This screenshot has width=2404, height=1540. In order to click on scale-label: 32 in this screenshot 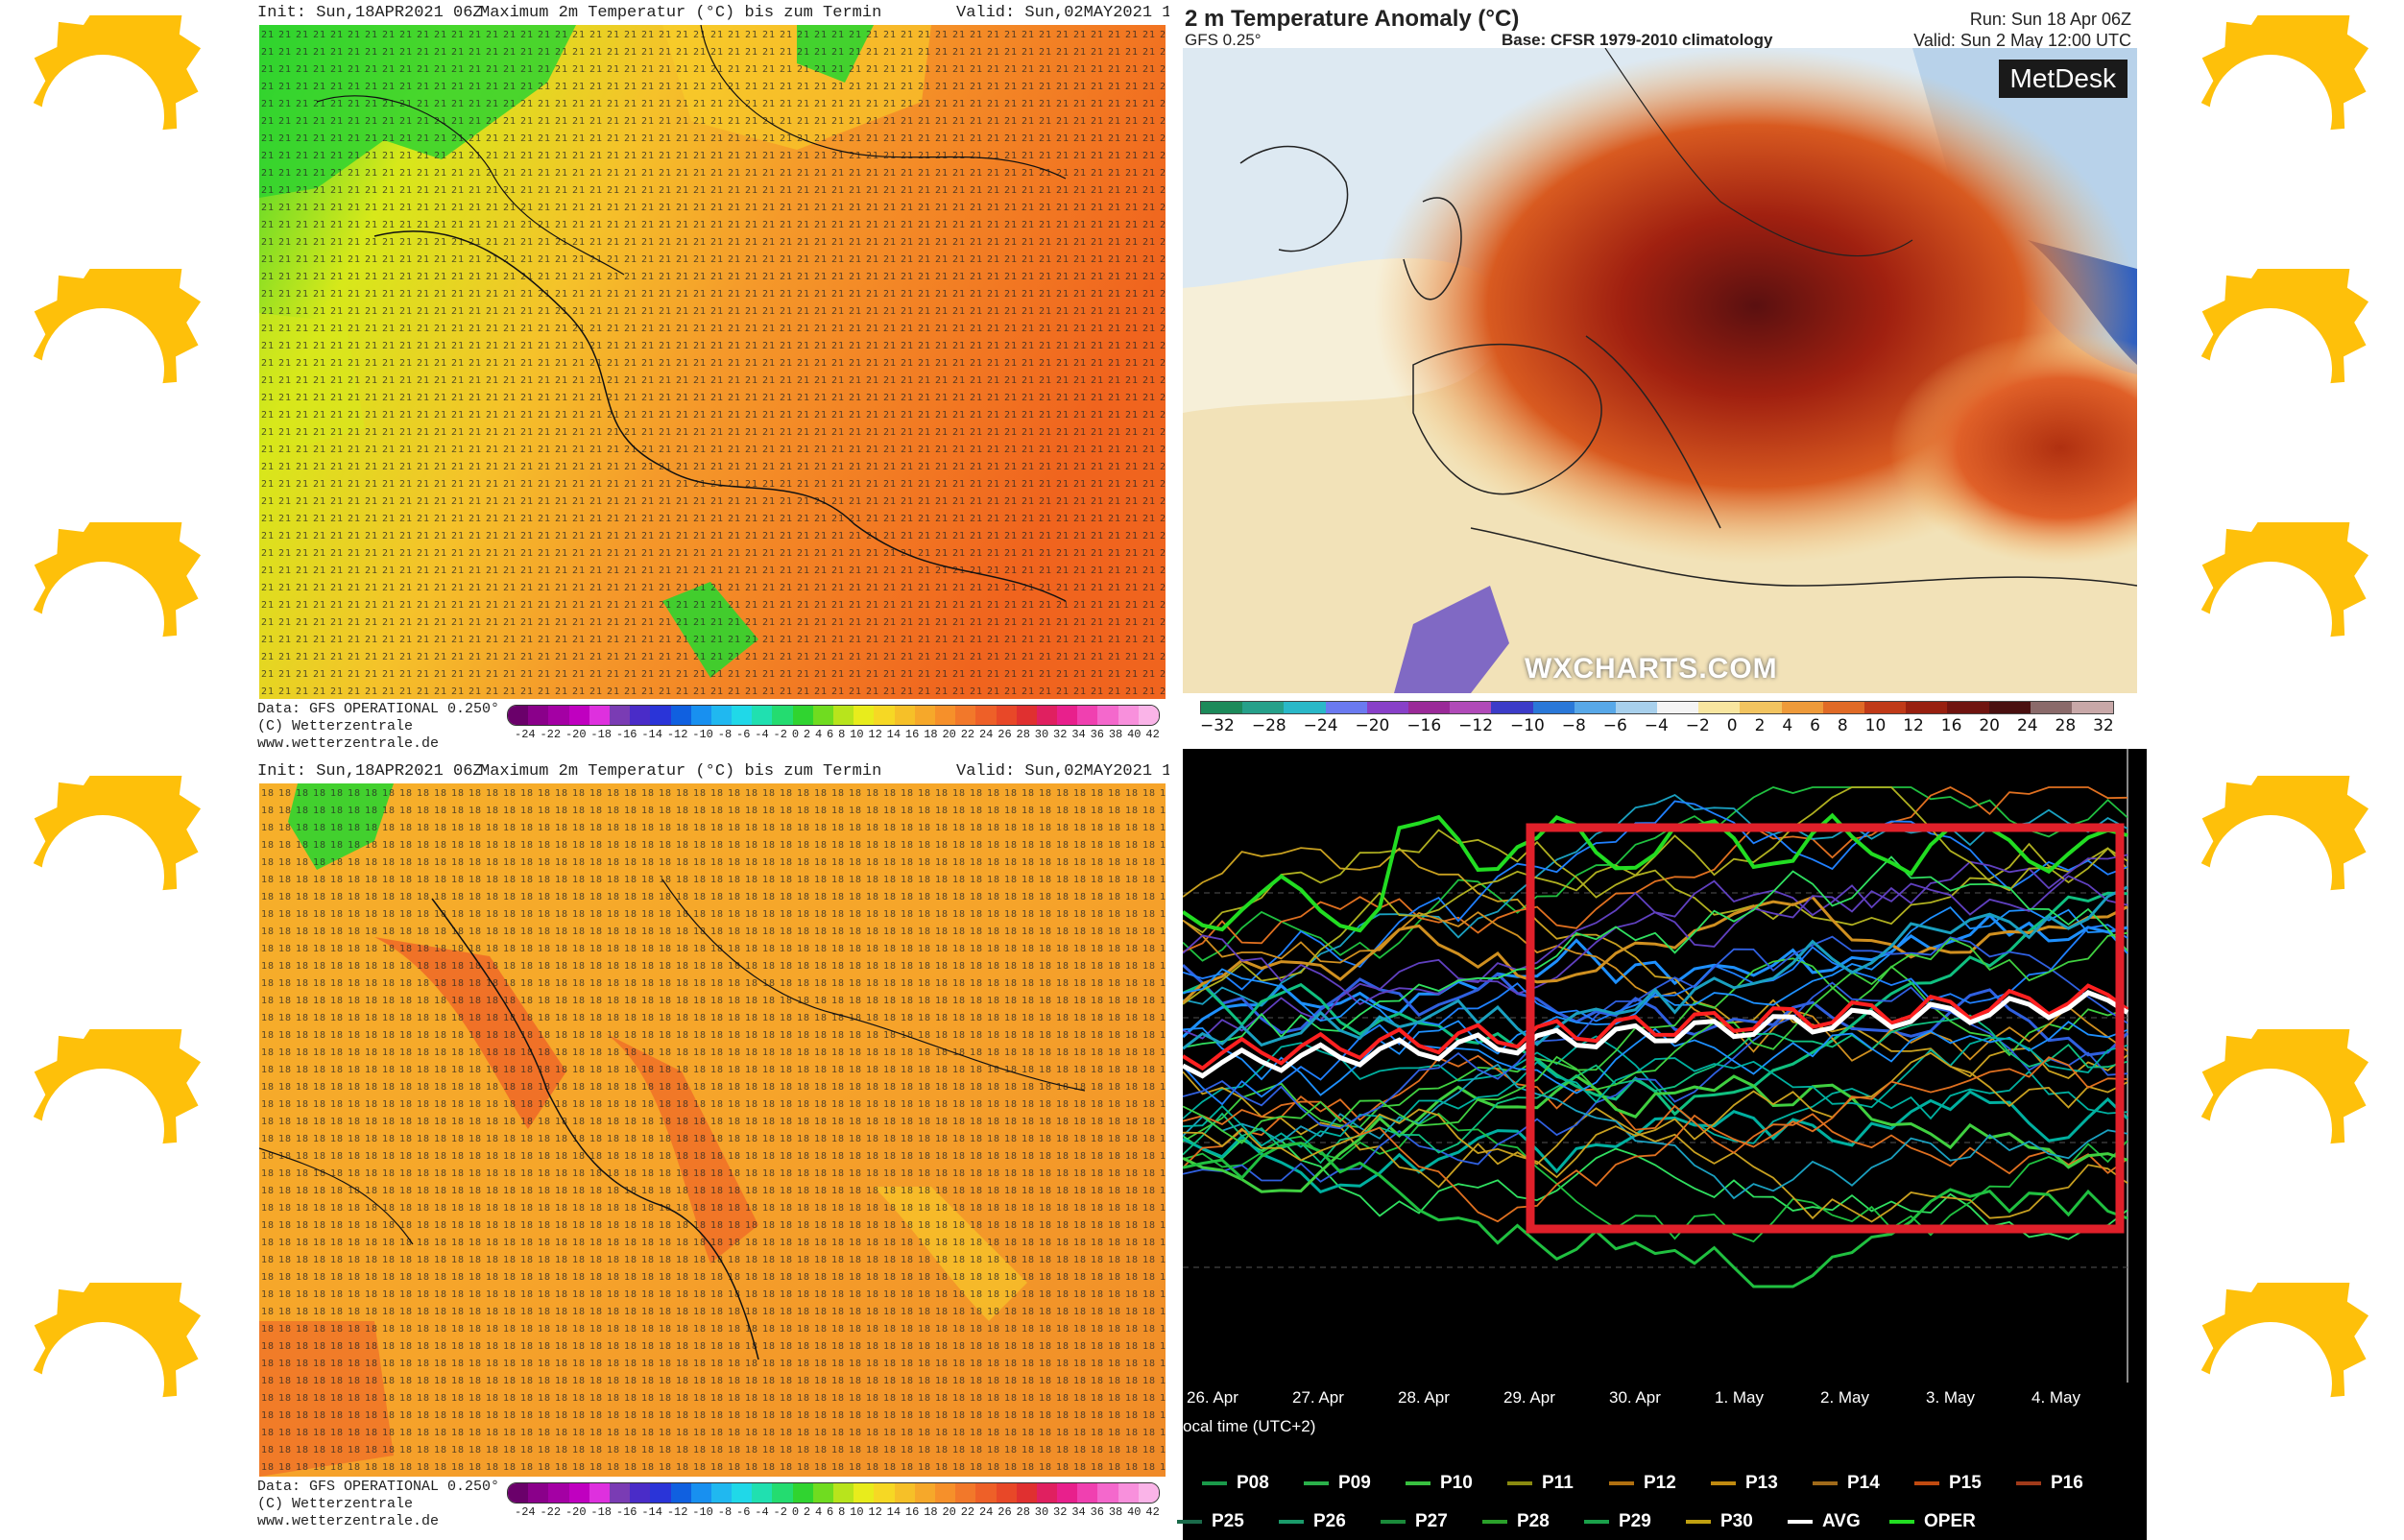, I will do `click(1060, 1512)`.